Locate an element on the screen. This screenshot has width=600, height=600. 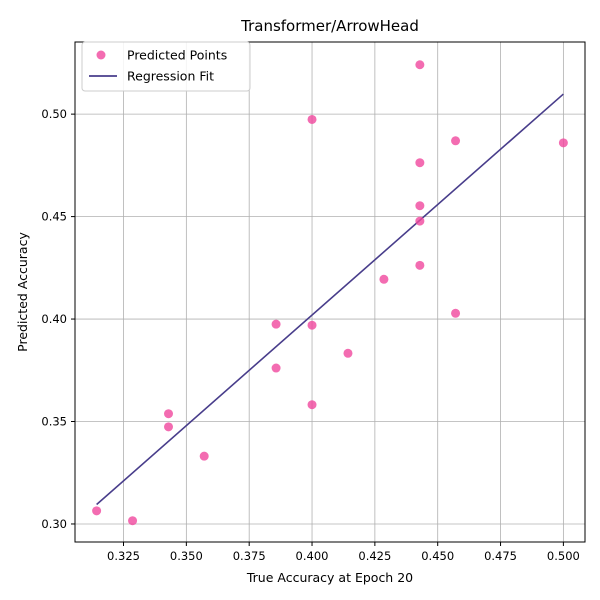
x-tick-label: 0.400 is located at coordinates (312, 556).